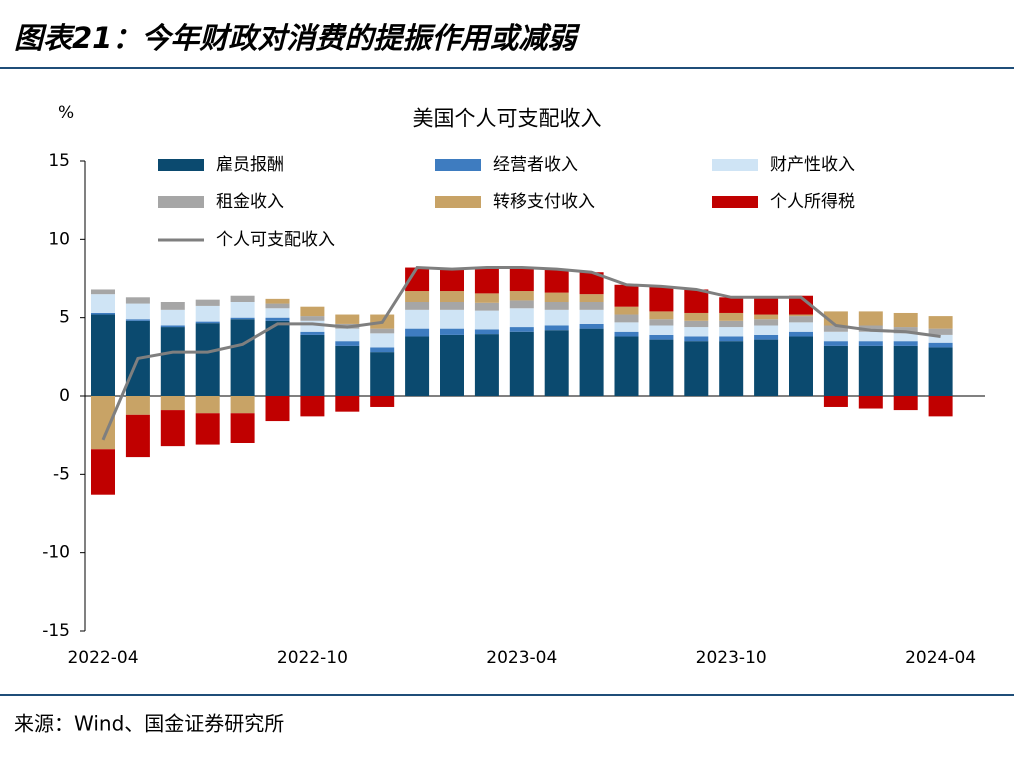 This screenshot has height=760, width=1014. I want to click on chart-title: 美国个人可支配收入, so click(507, 119).